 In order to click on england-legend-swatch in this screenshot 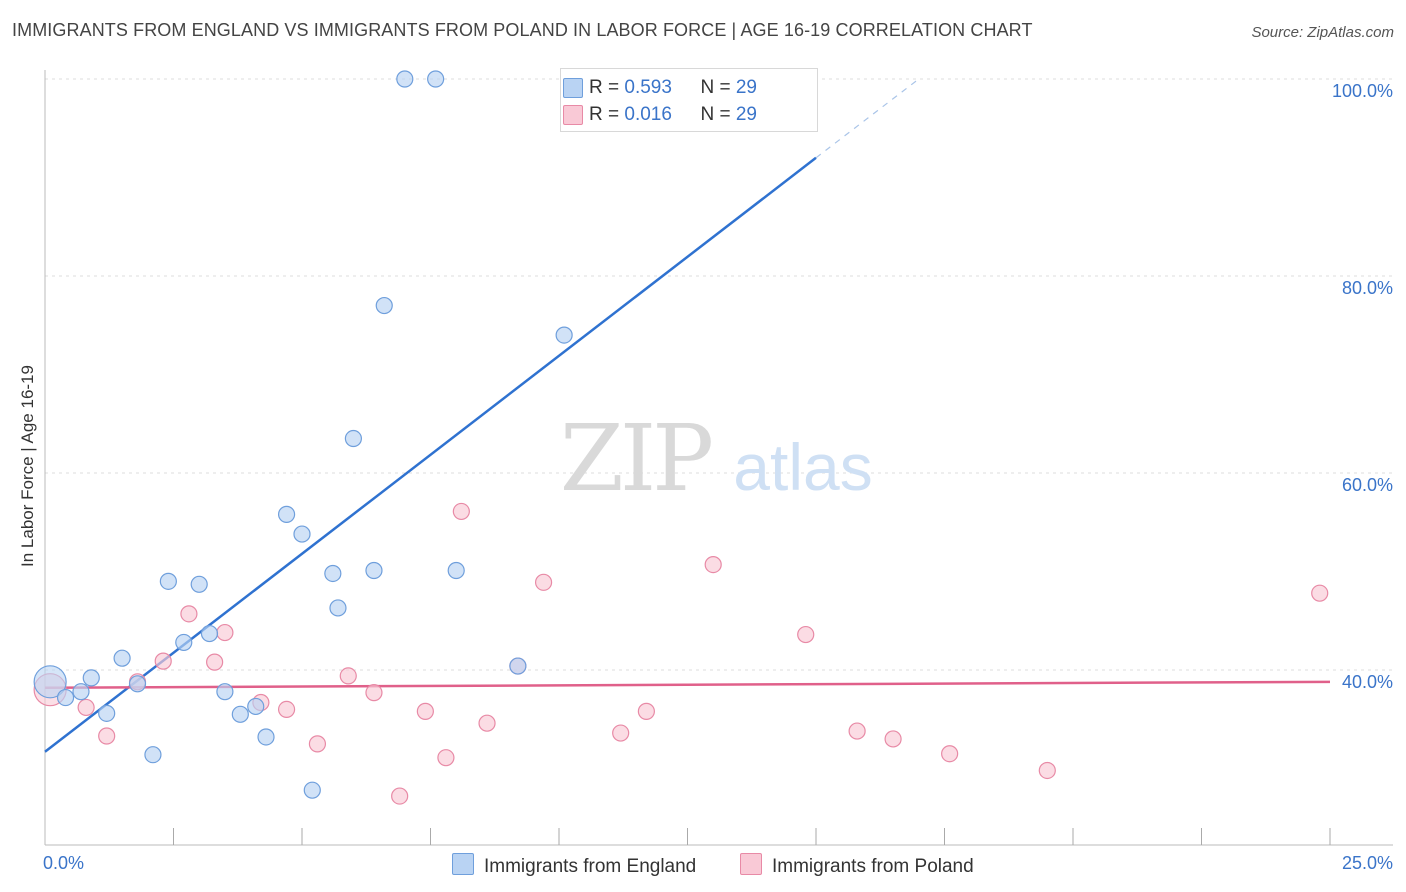, I will do `click(463, 864)`.